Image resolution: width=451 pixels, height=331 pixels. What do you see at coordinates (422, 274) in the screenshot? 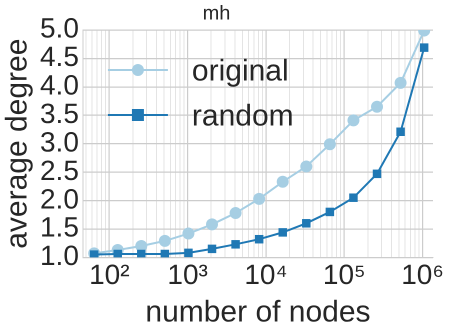
I see `x-tick-label: 10⁶` at bounding box center [422, 274].